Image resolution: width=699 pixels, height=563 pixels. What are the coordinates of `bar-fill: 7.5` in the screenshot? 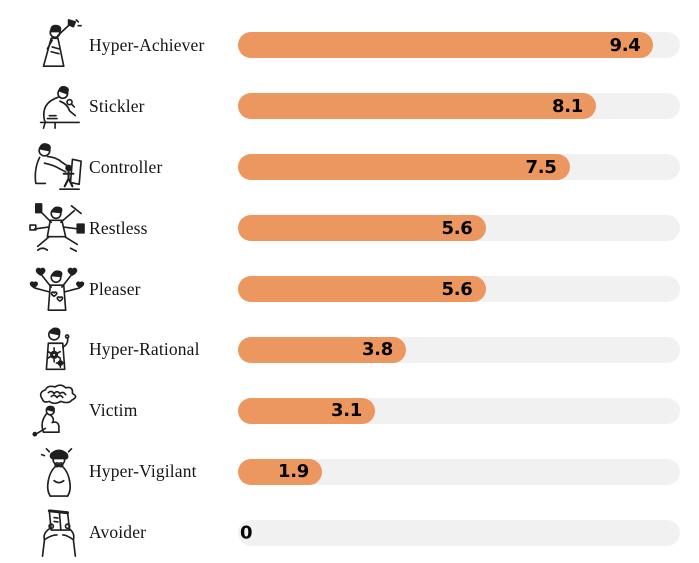 It's located at (404, 167).